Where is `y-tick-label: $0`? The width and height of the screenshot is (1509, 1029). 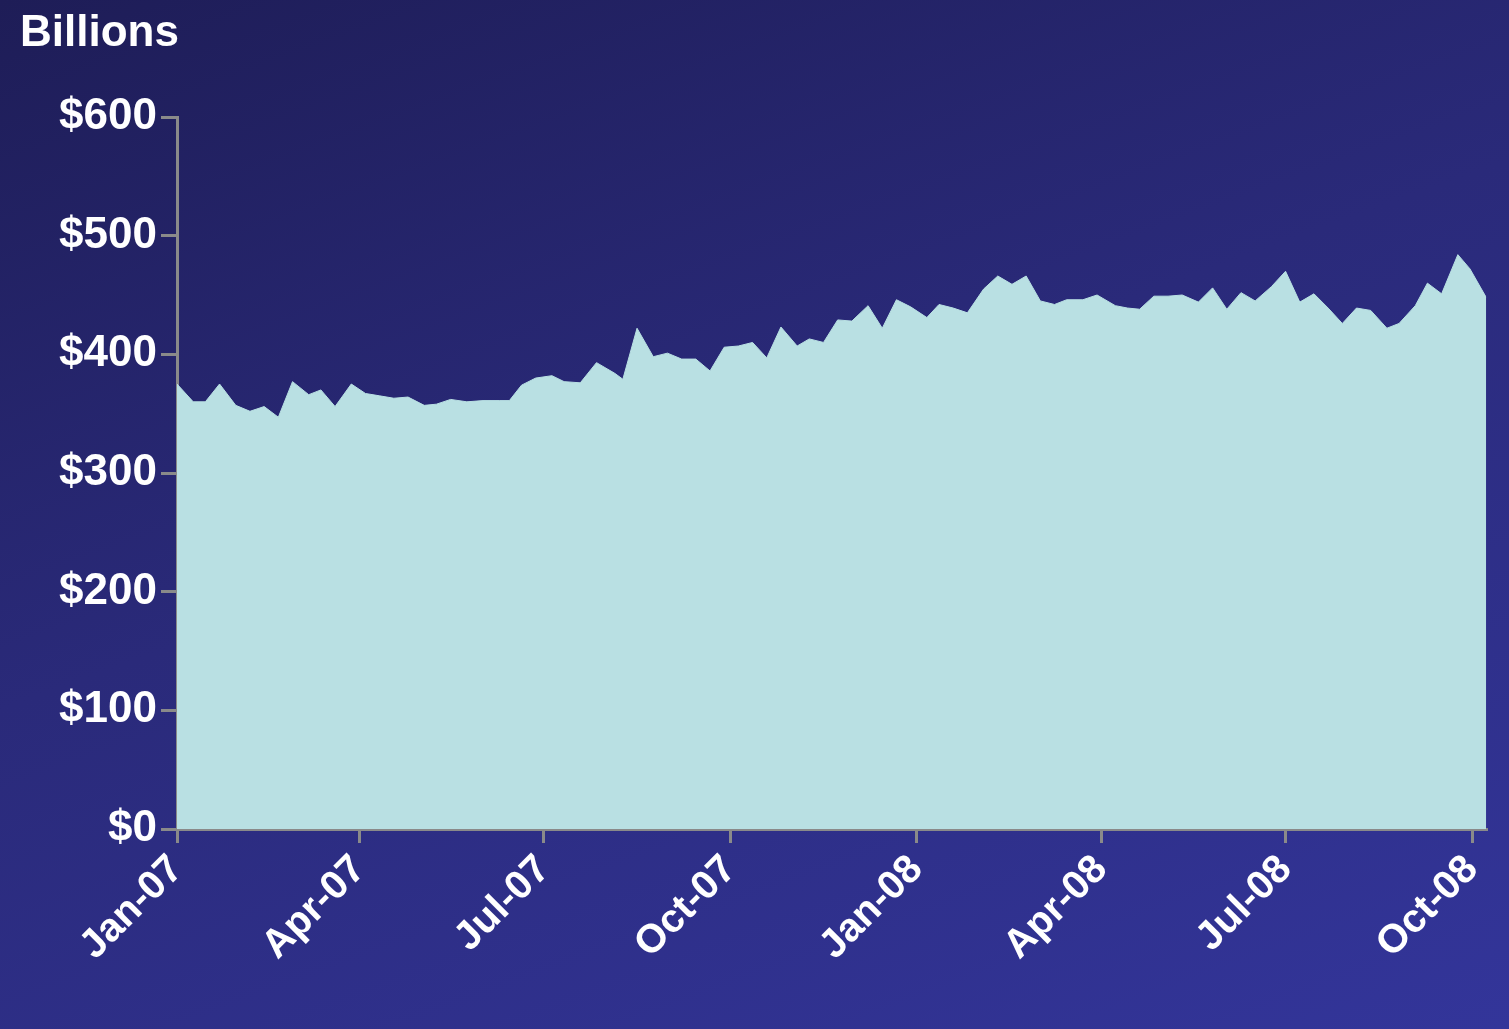 y-tick-label: $0 is located at coordinates (132, 826).